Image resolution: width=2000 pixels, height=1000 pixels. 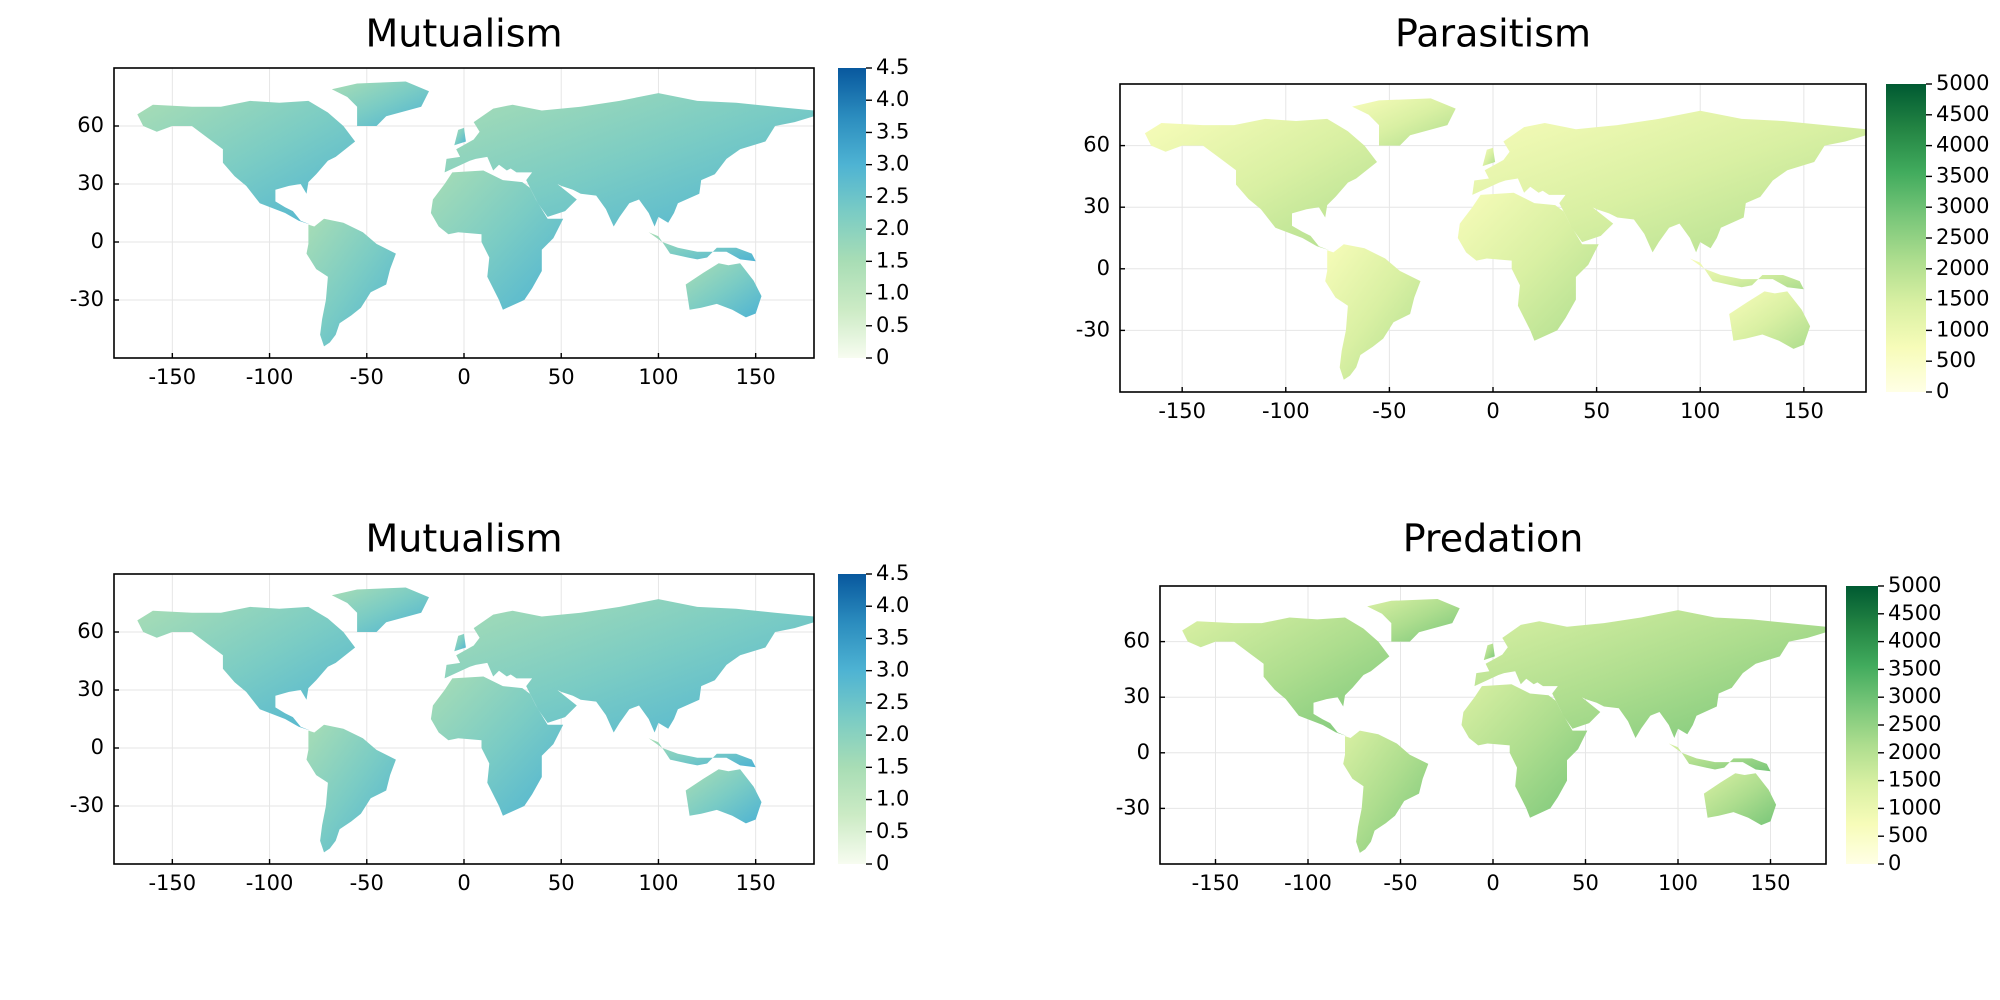 What do you see at coordinates (892, 605) in the screenshot?
I see `colorbar-tick-label: 4.0` at bounding box center [892, 605].